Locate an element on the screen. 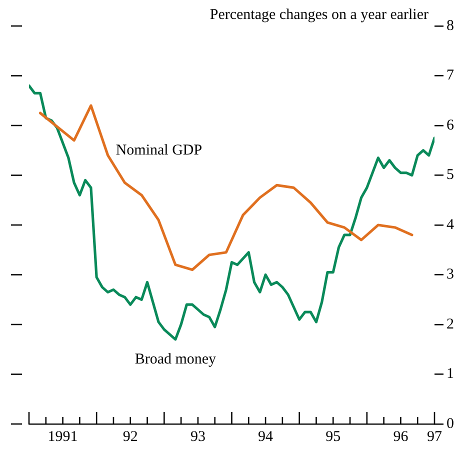 The image size is (461, 450). x-tick-label: 93 is located at coordinates (198, 436).